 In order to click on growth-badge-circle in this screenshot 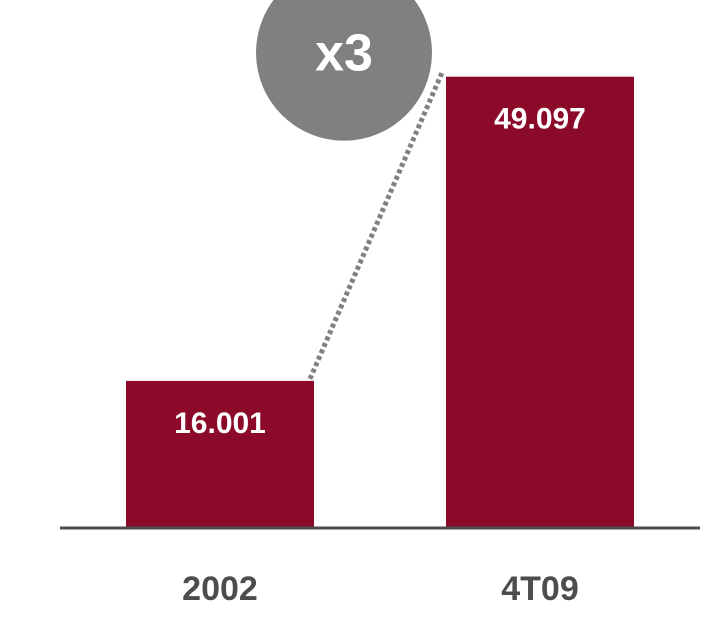, I will do `click(344, 70)`.